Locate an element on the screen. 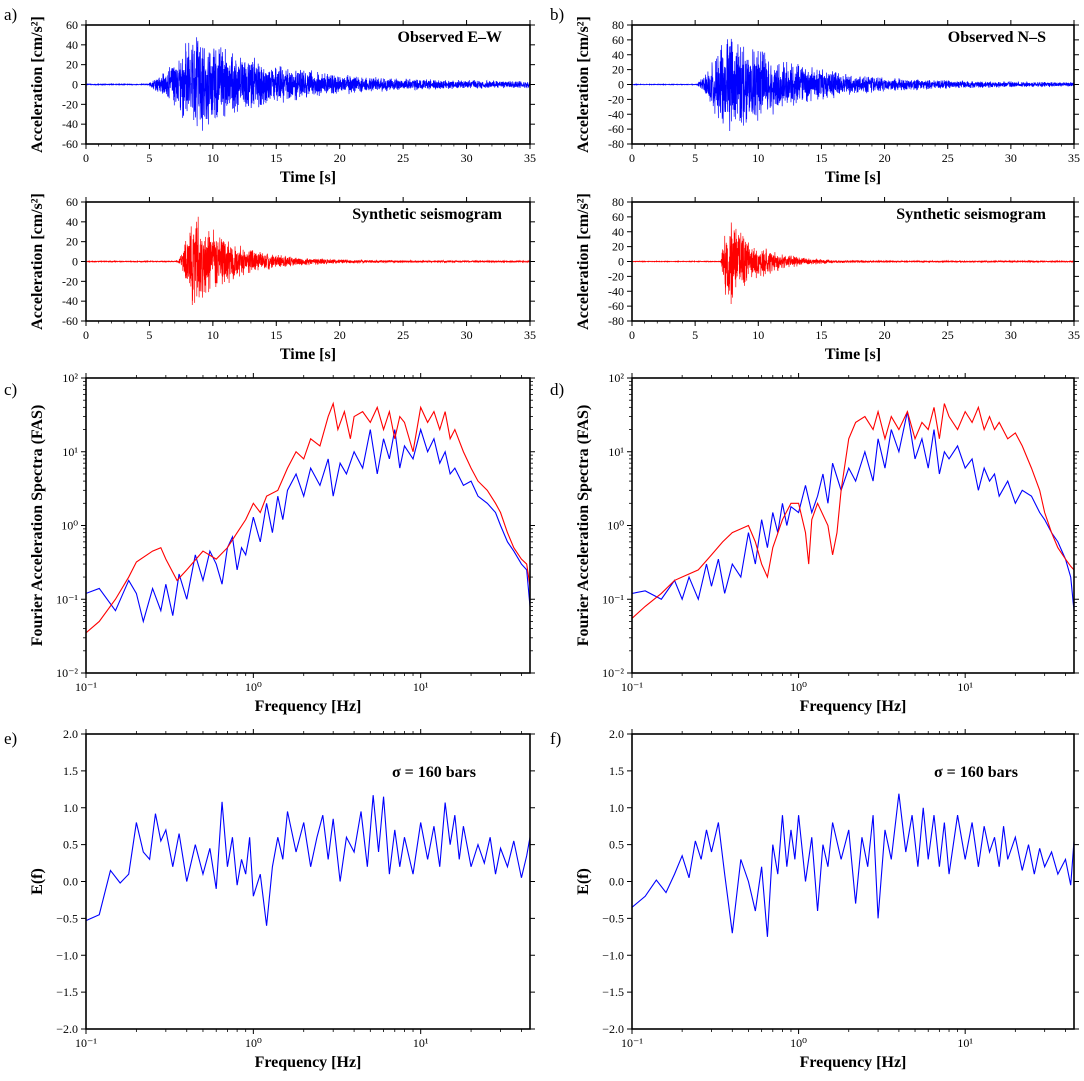 The image size is (1084, 1081). y-tick-label: -20 is located at coordinates (616, 276).